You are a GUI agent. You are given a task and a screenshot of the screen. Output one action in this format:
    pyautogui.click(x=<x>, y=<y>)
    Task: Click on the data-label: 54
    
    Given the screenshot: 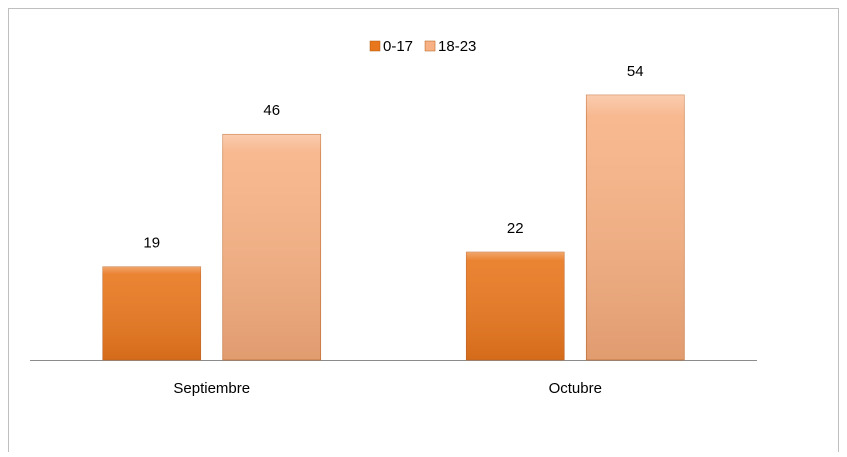 What is the action you would take?
    pyautogui.click(x=635, y=71)
    